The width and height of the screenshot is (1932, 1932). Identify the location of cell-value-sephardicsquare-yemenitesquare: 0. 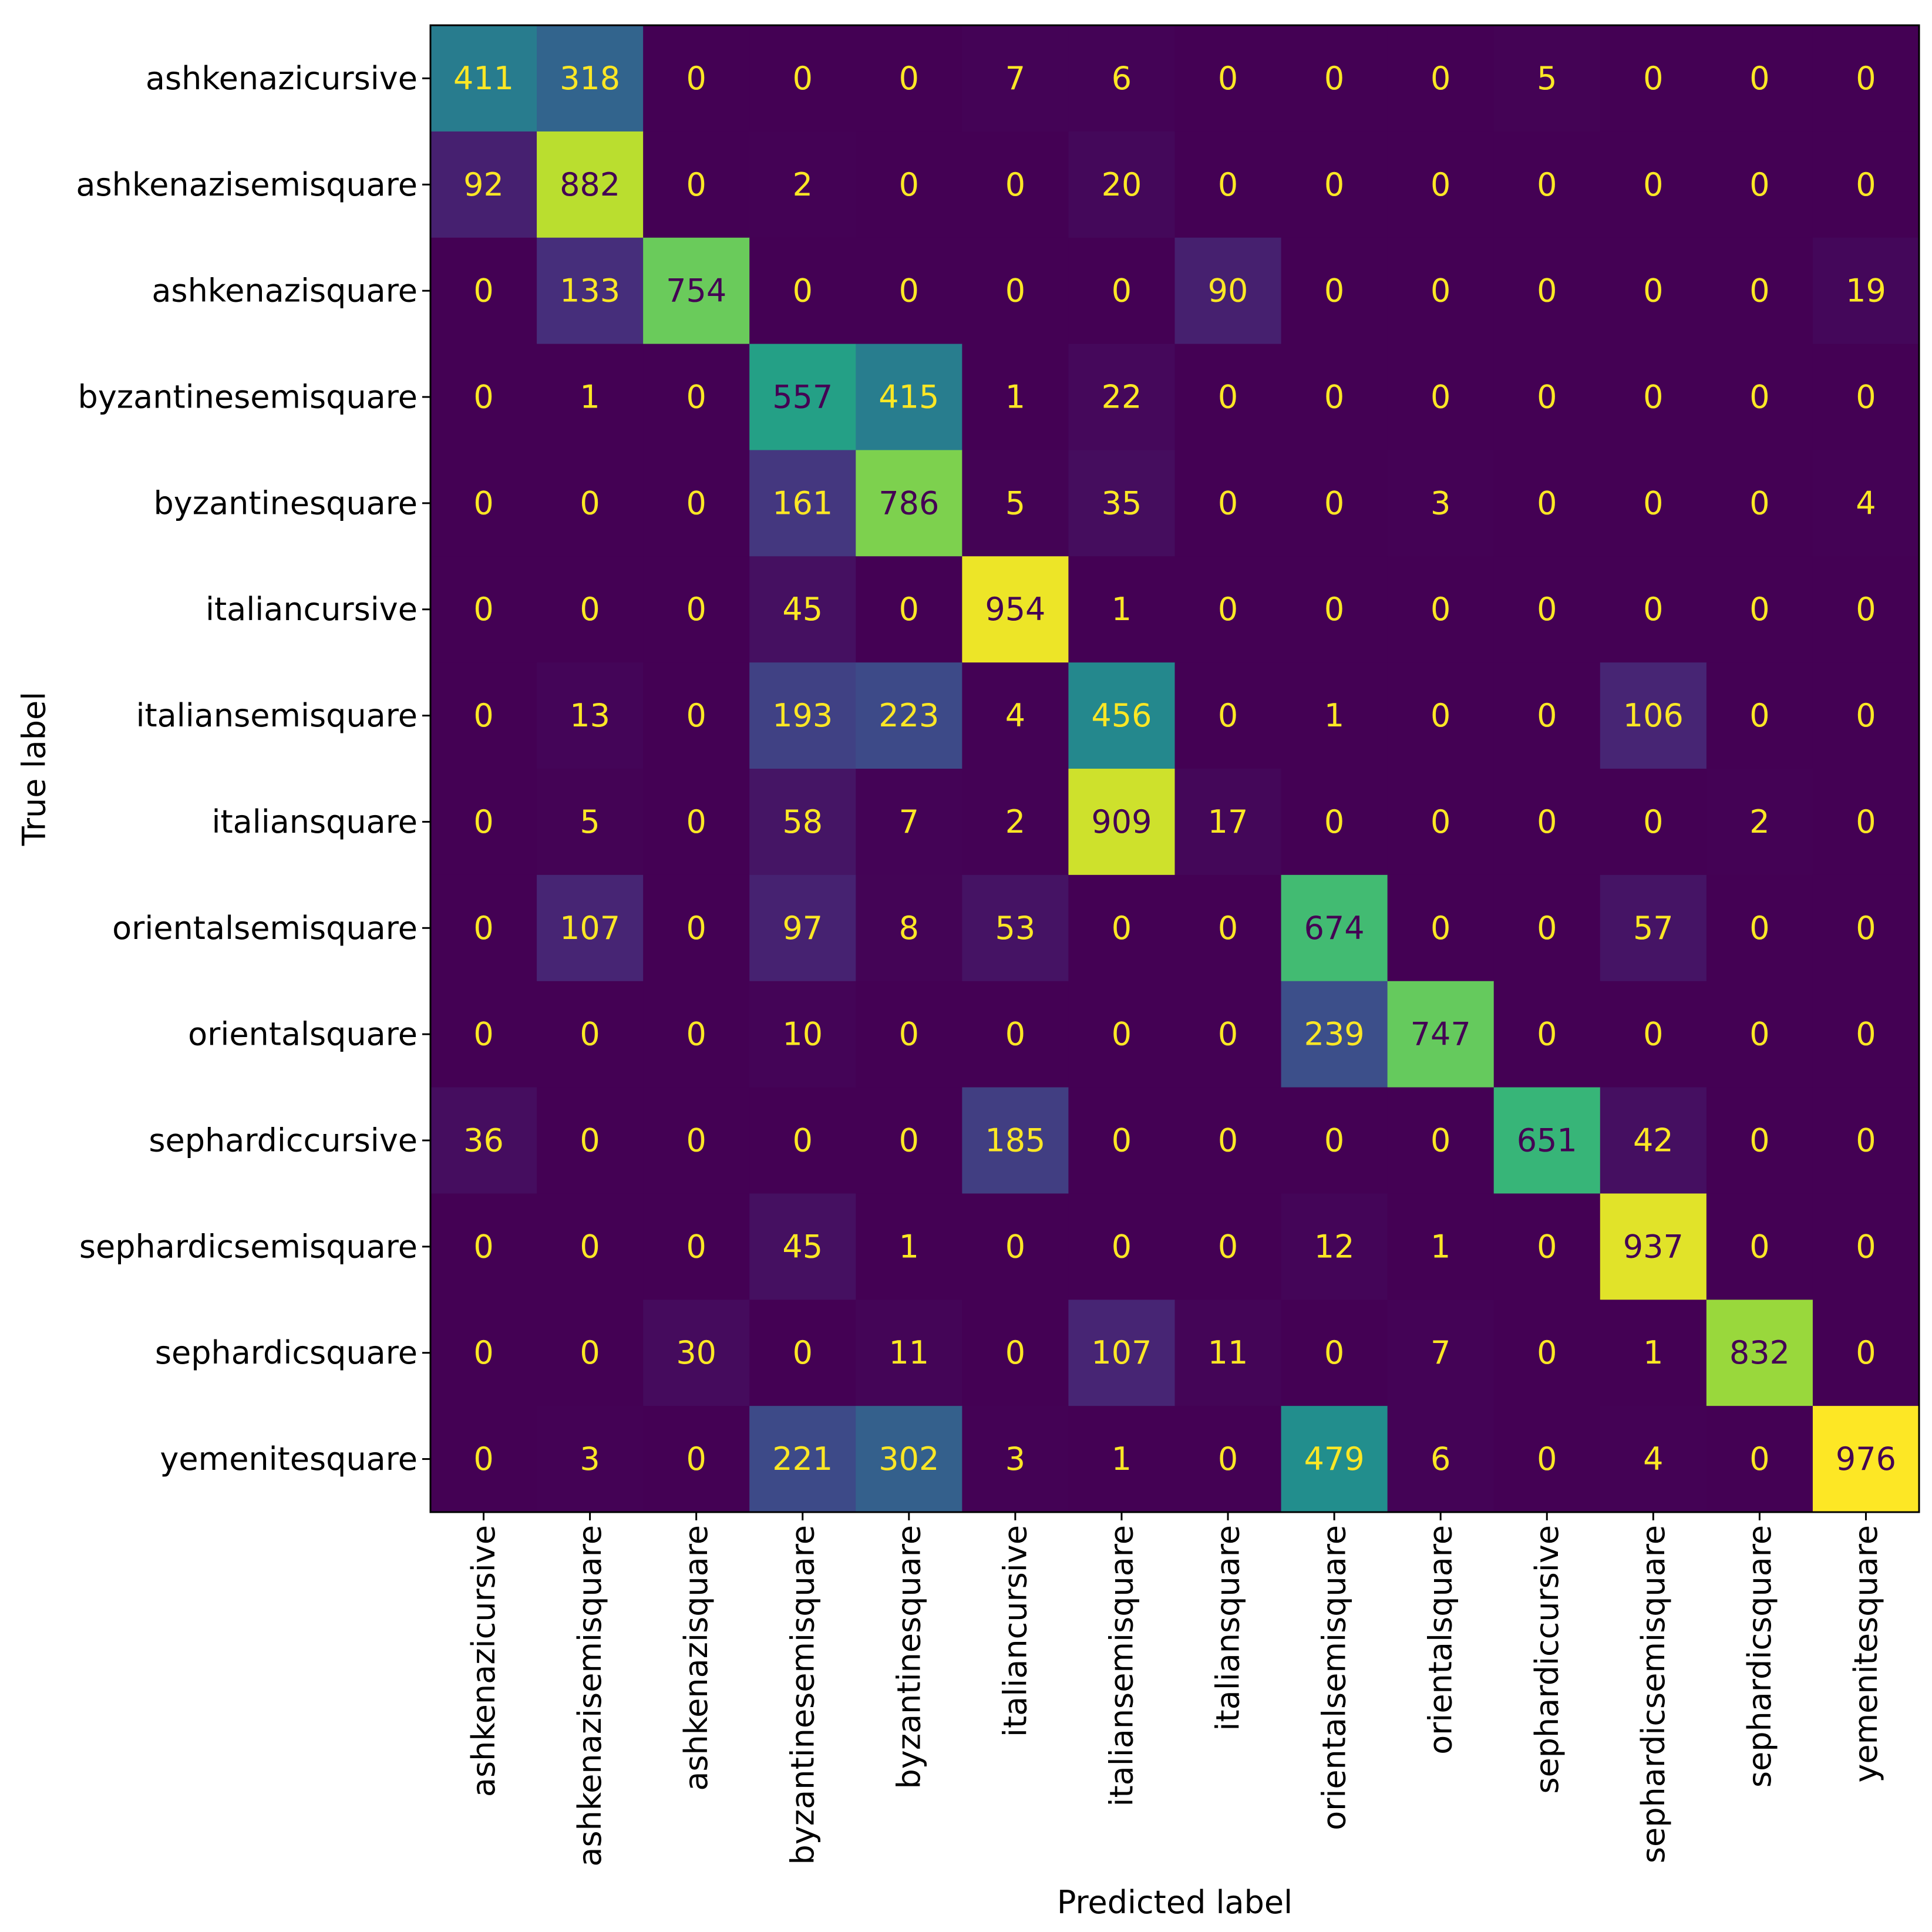
(1866, 1352).